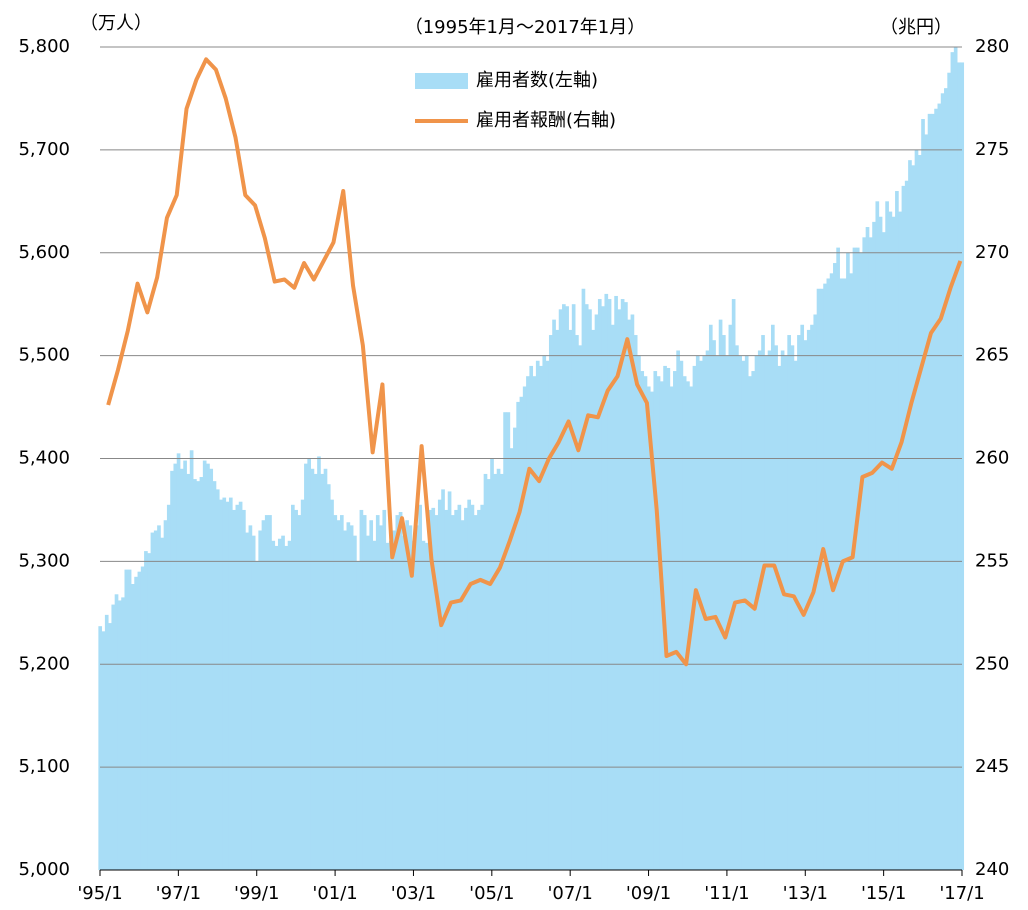  I want to click on chart-title: （1995年1月～2017年1月）, so click(525, 27).